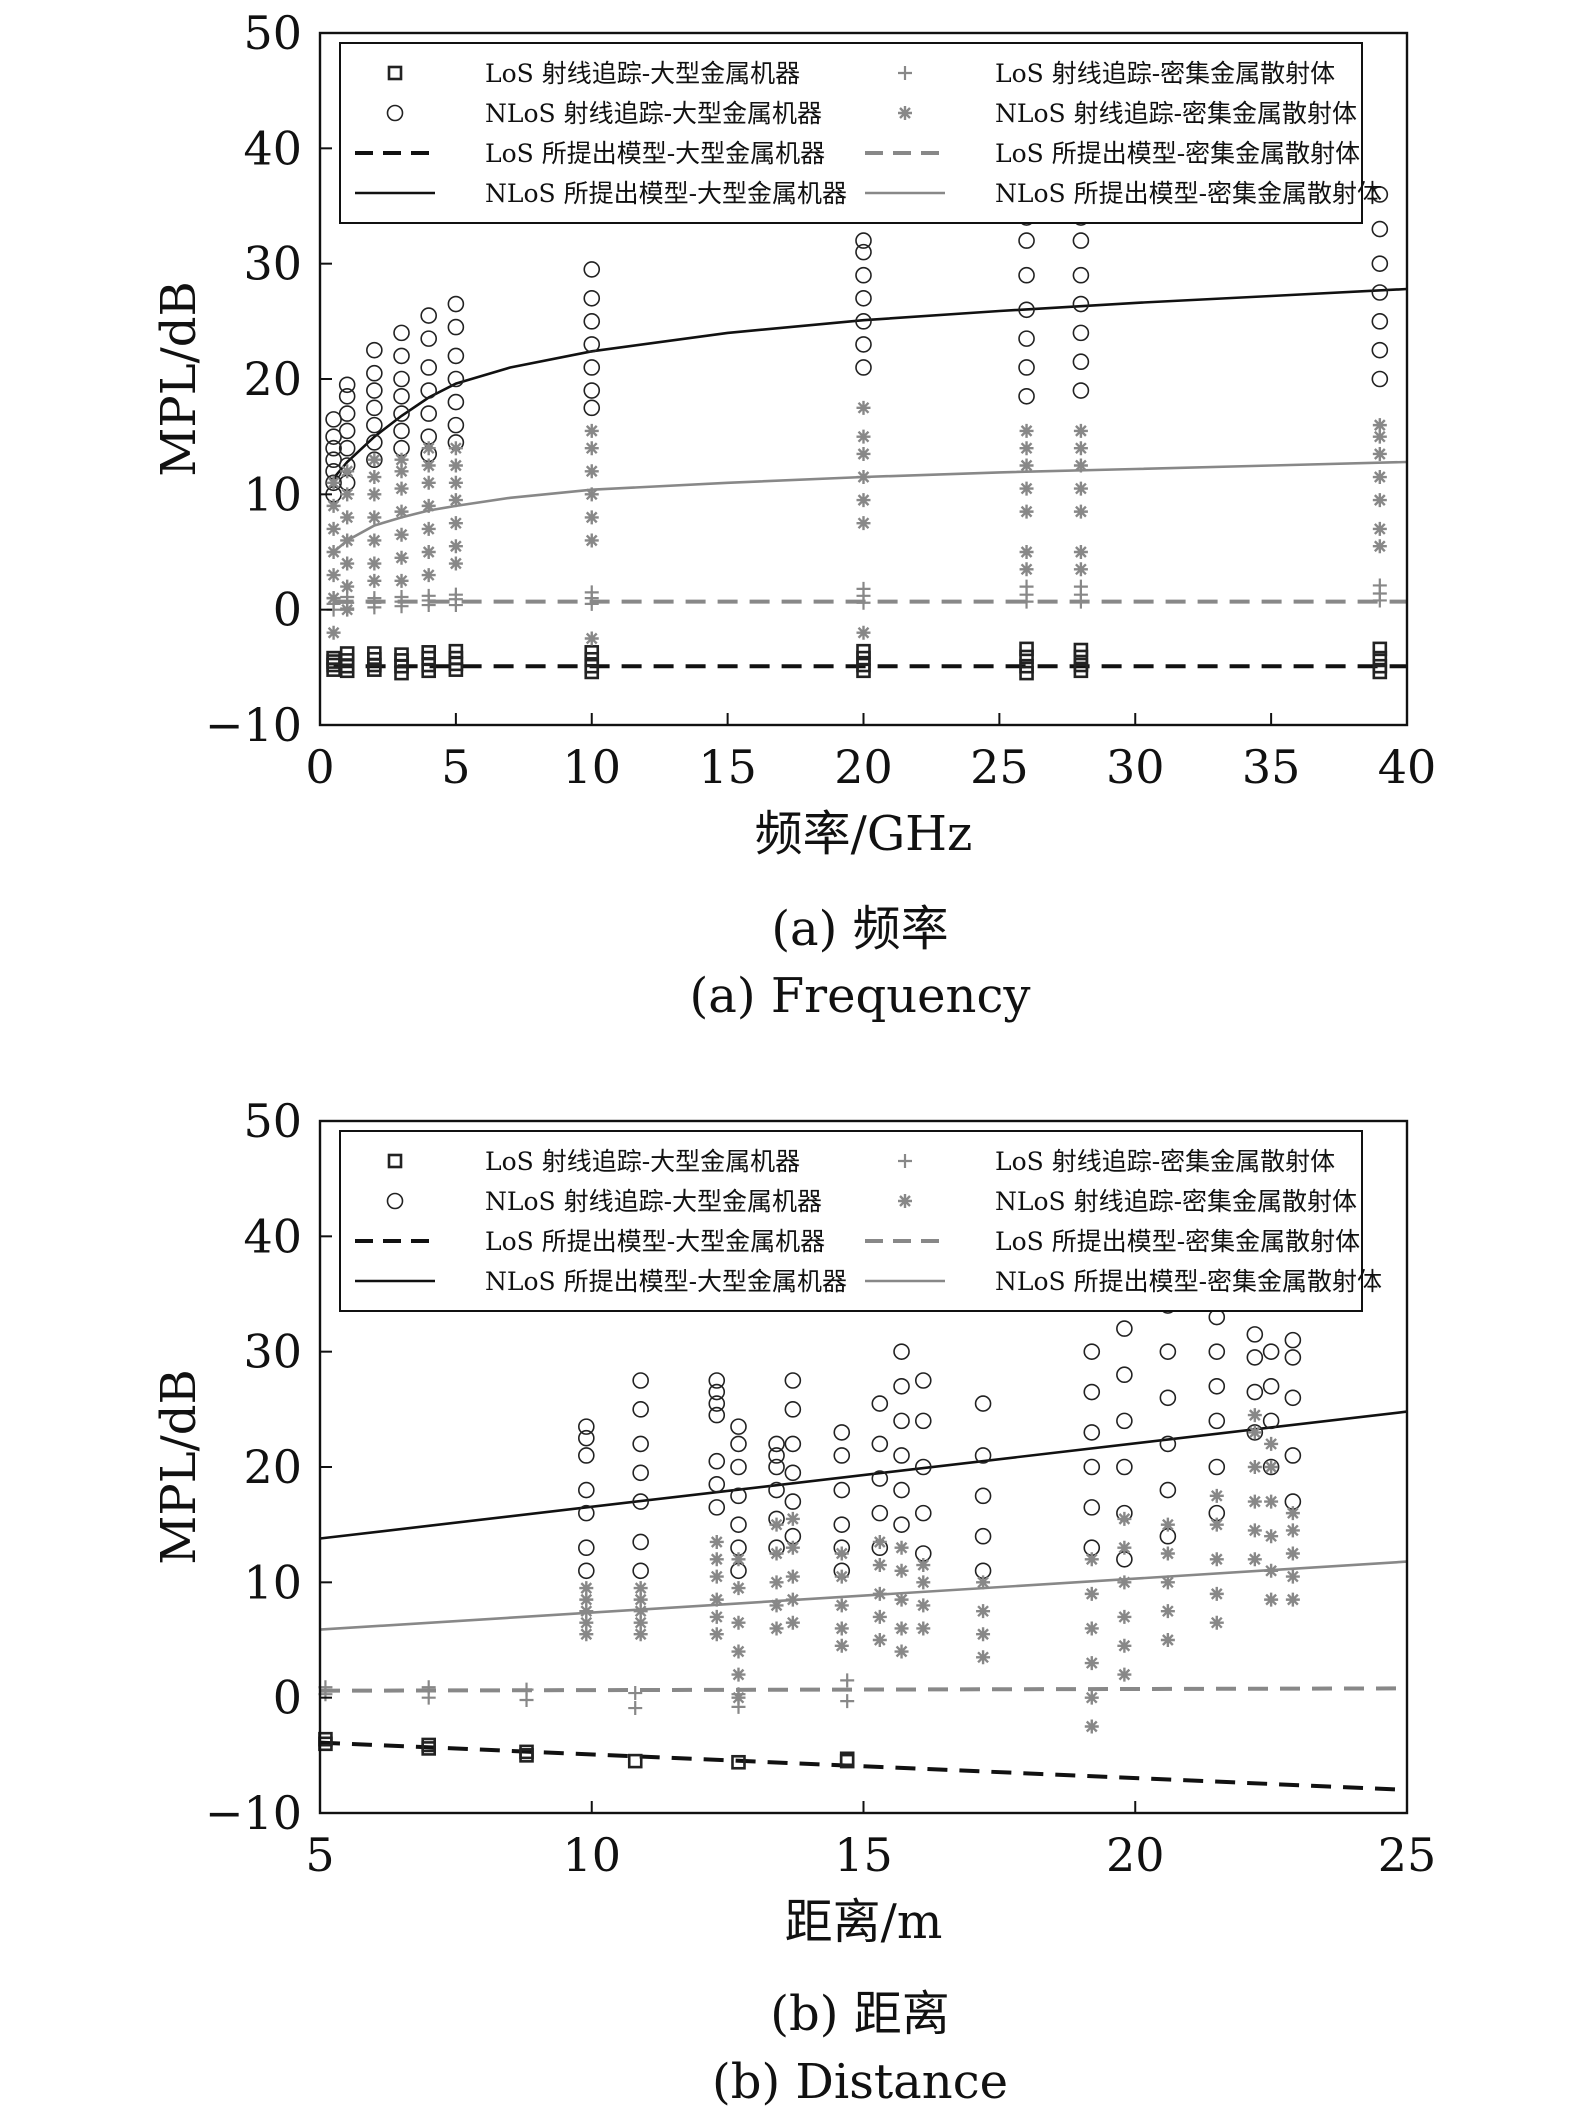 The image size is (1575, 2116). I want to click on legend-box, so click(851, 1221).